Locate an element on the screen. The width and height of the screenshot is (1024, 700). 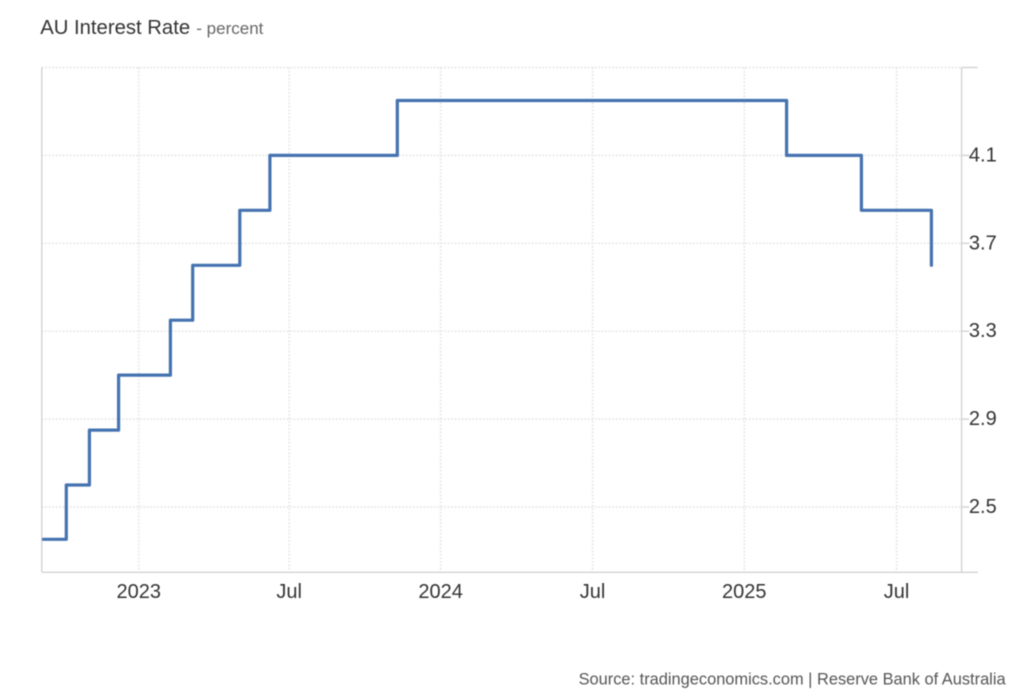
svg-text: 2025 is located at coordinates (744, 592).